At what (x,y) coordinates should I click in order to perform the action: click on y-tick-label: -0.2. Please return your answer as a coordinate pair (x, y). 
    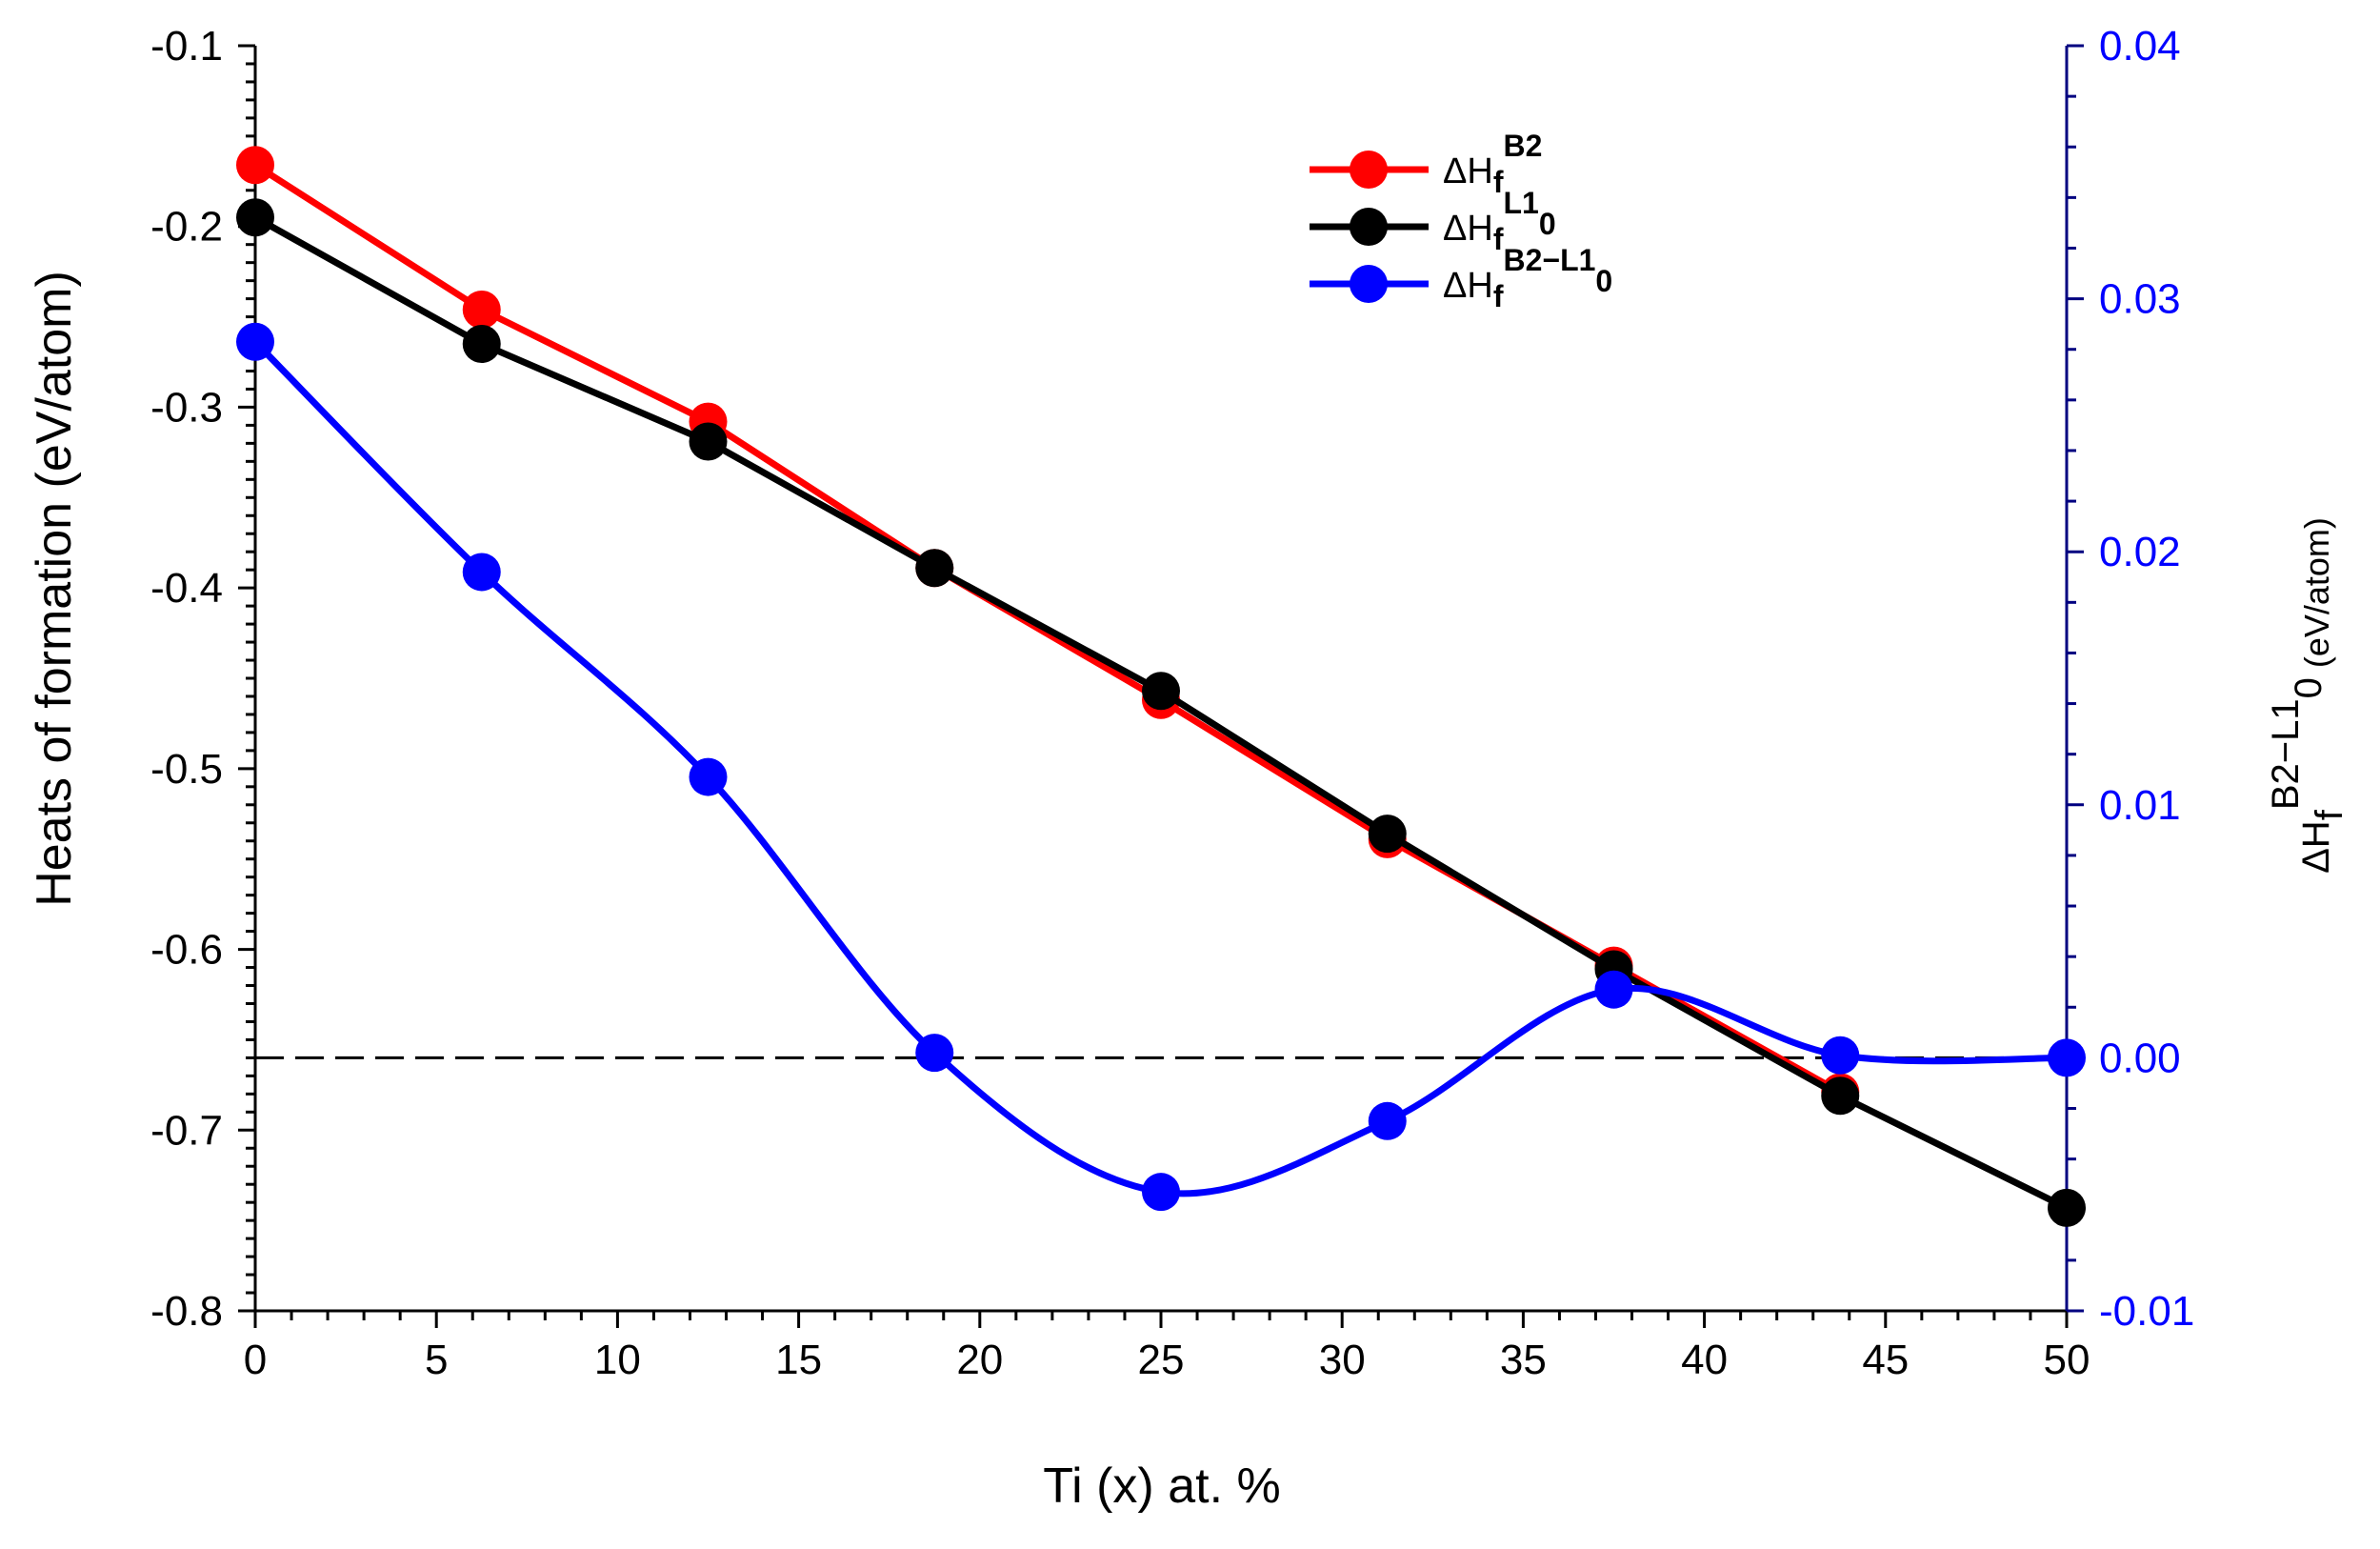
    Looking at the image, I should click on (186, 227).